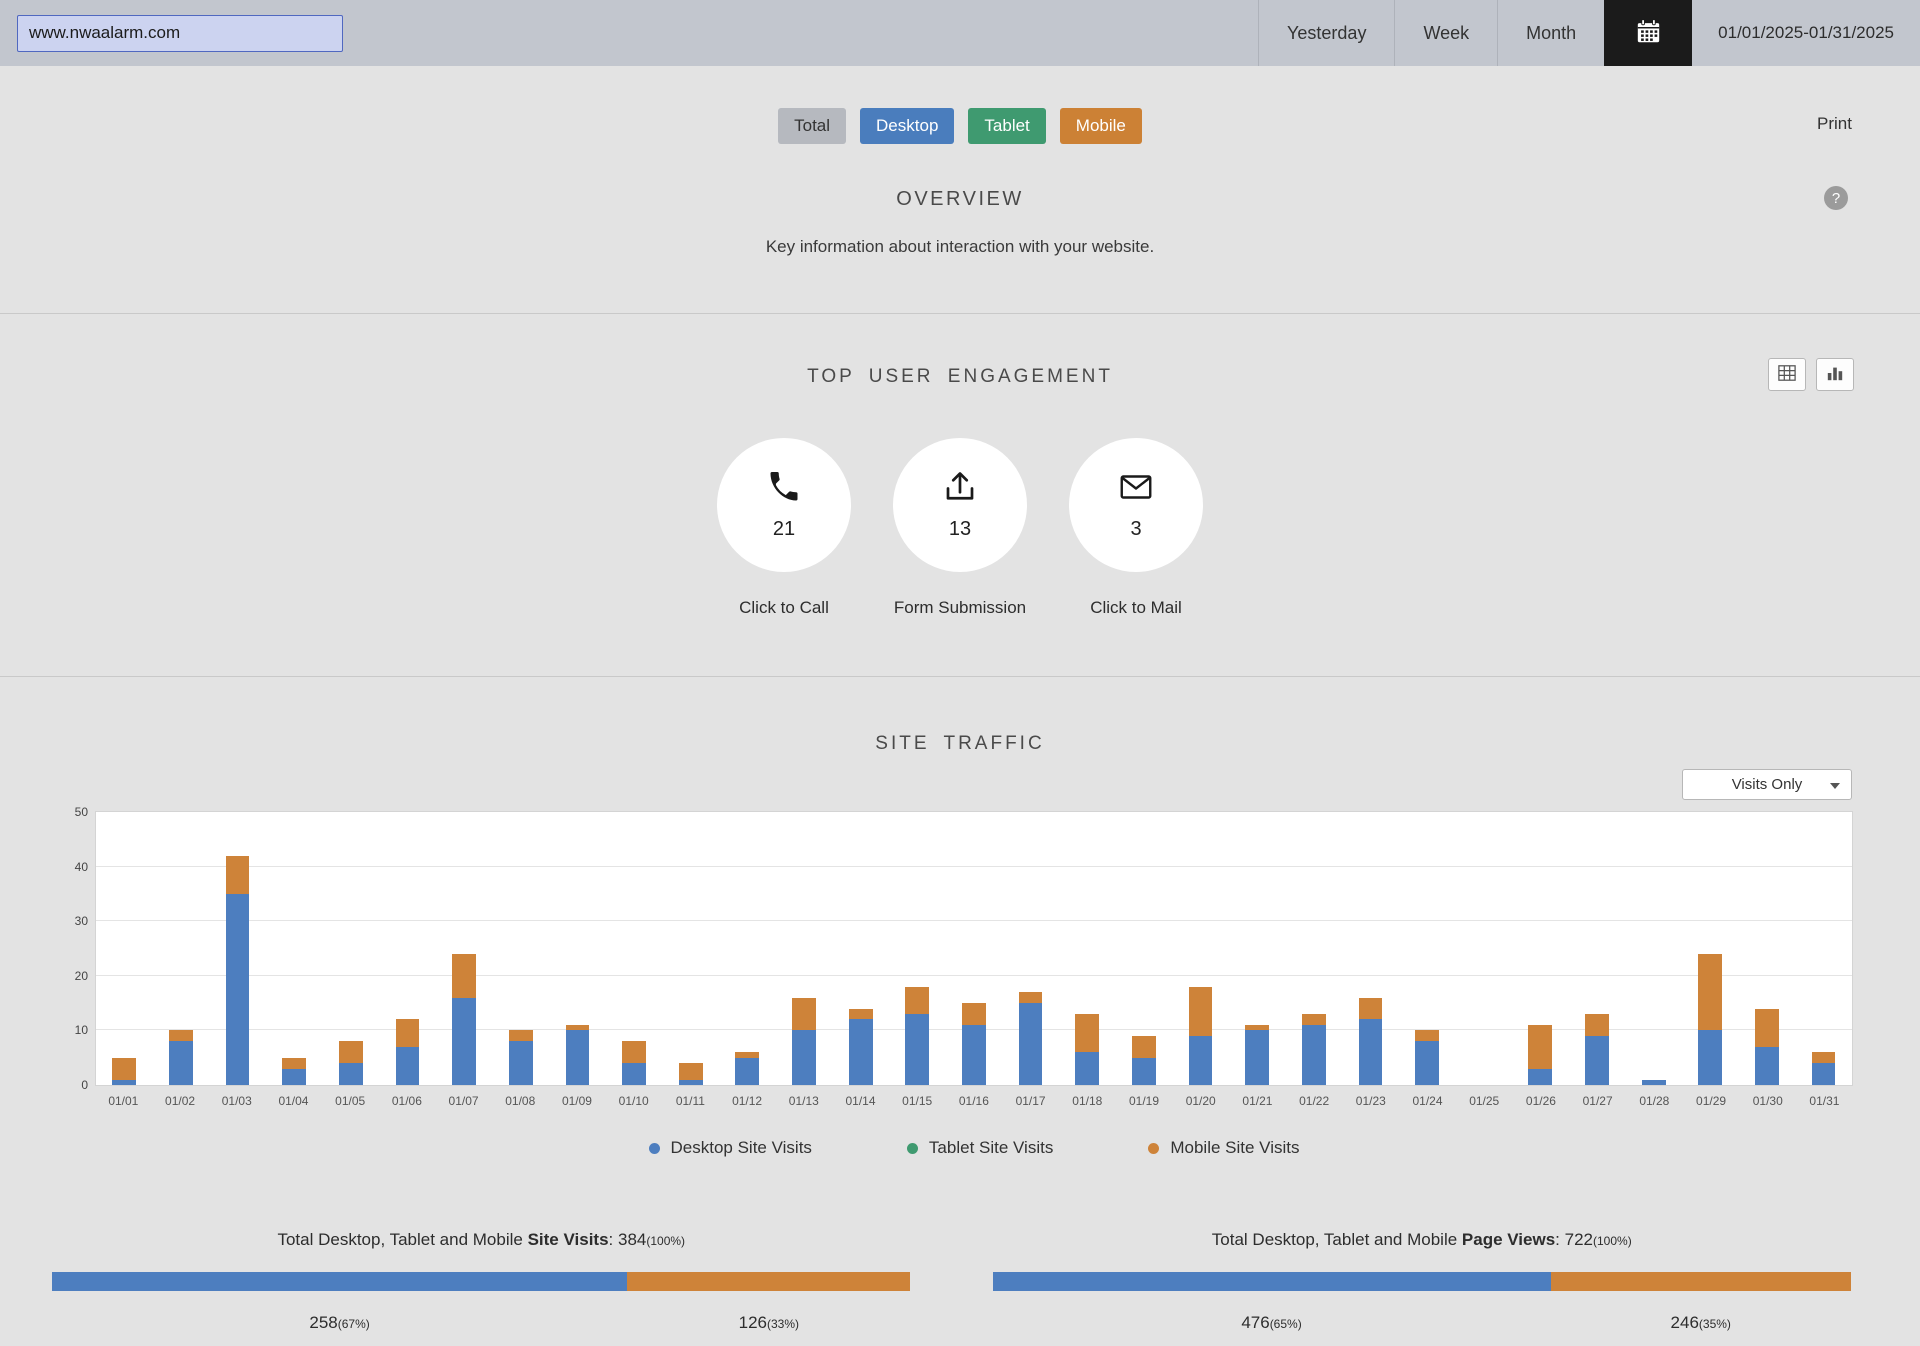 The height and width of the screenshot is (1346, 1920). Describe the element at coordinates (1835, 374) in the screenshot. I see `chart-view-button` at that location.